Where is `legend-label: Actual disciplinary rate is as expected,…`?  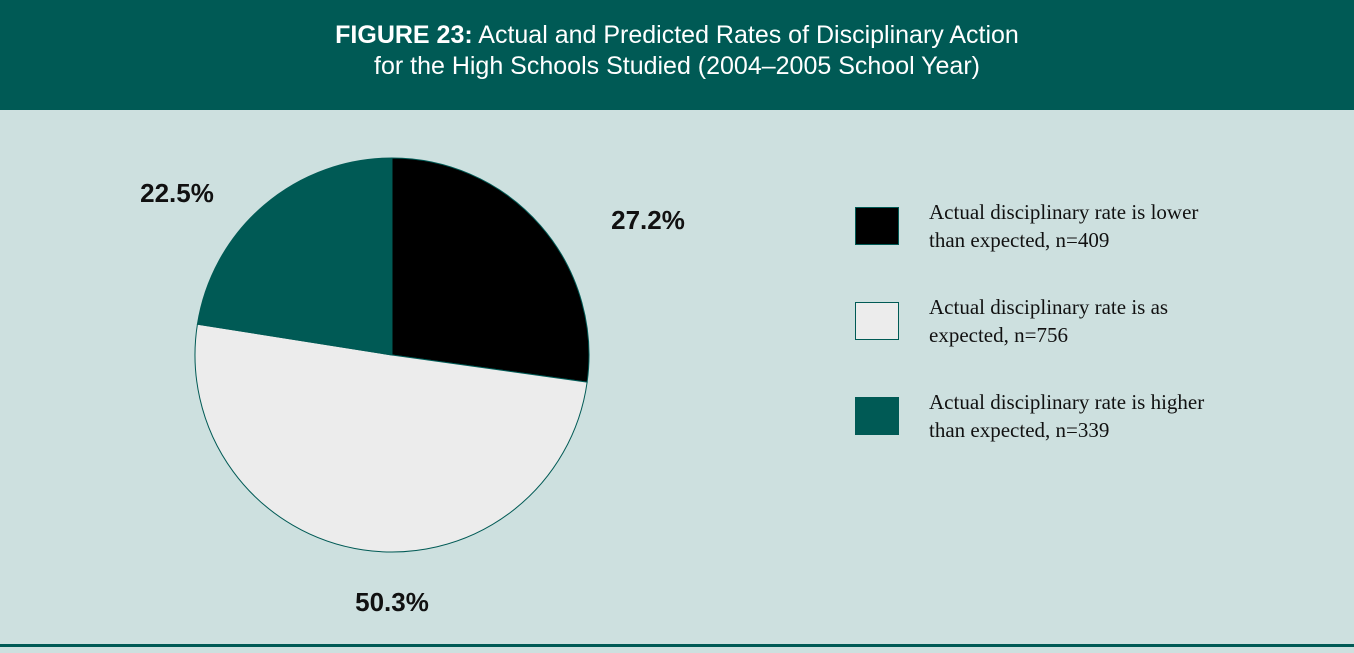 legend-label: Actual disciplinary rate is as expected,… is located at coordinates (1049, 320).